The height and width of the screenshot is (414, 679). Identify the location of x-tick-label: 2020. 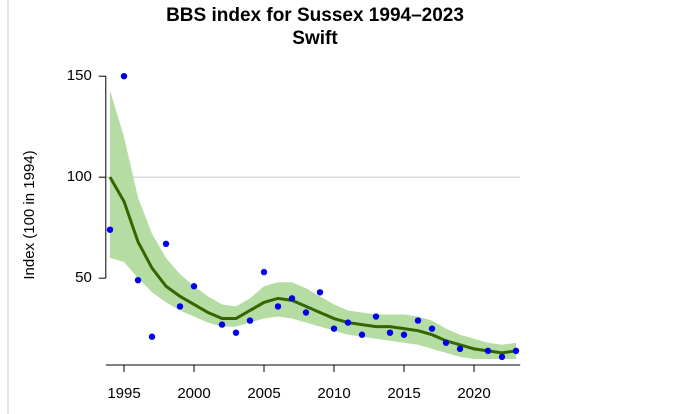
(473, 393).